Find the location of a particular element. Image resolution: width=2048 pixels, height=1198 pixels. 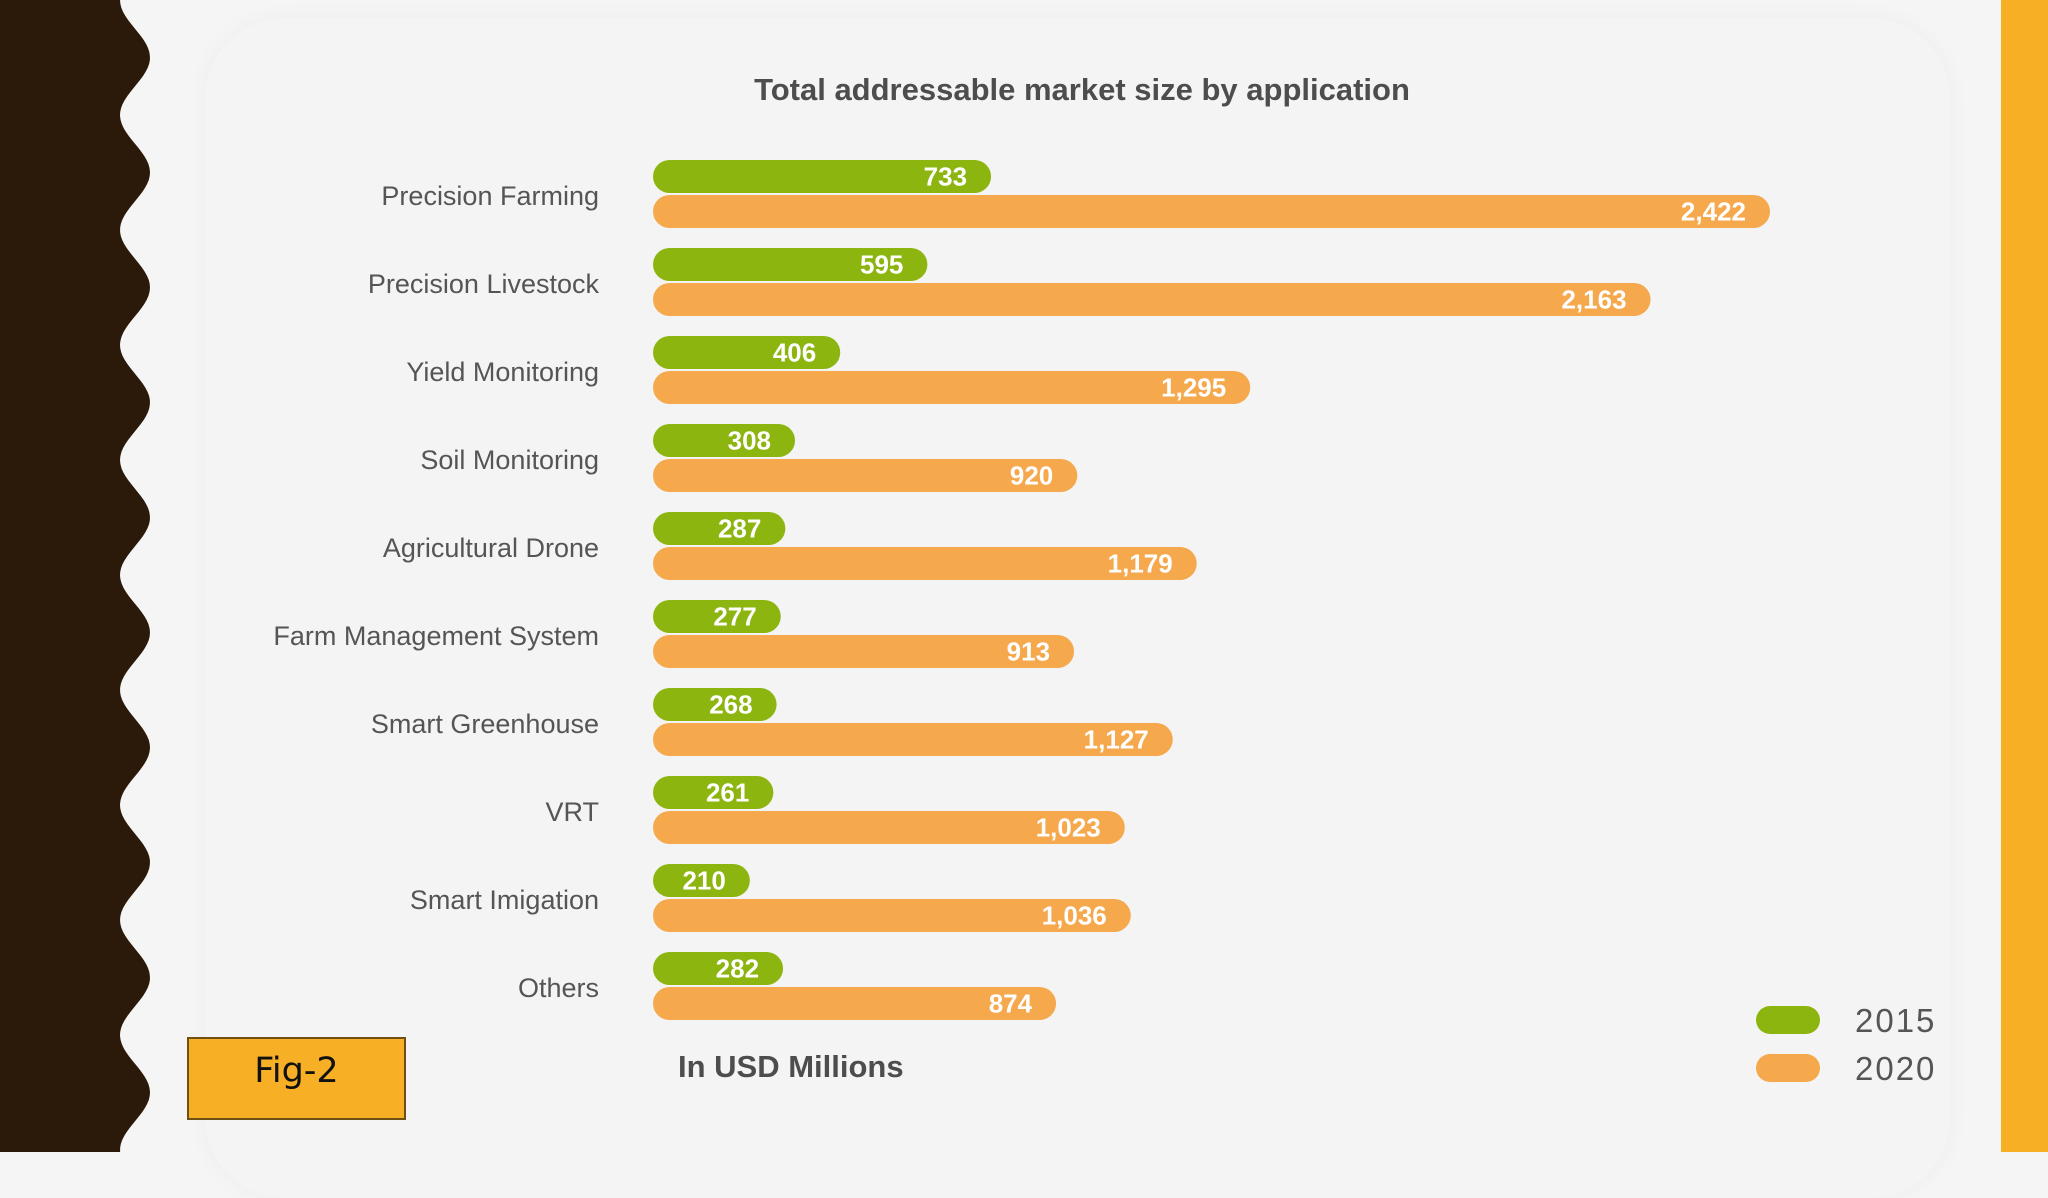

right-accent-strip is located at coordinates (2024, 576).